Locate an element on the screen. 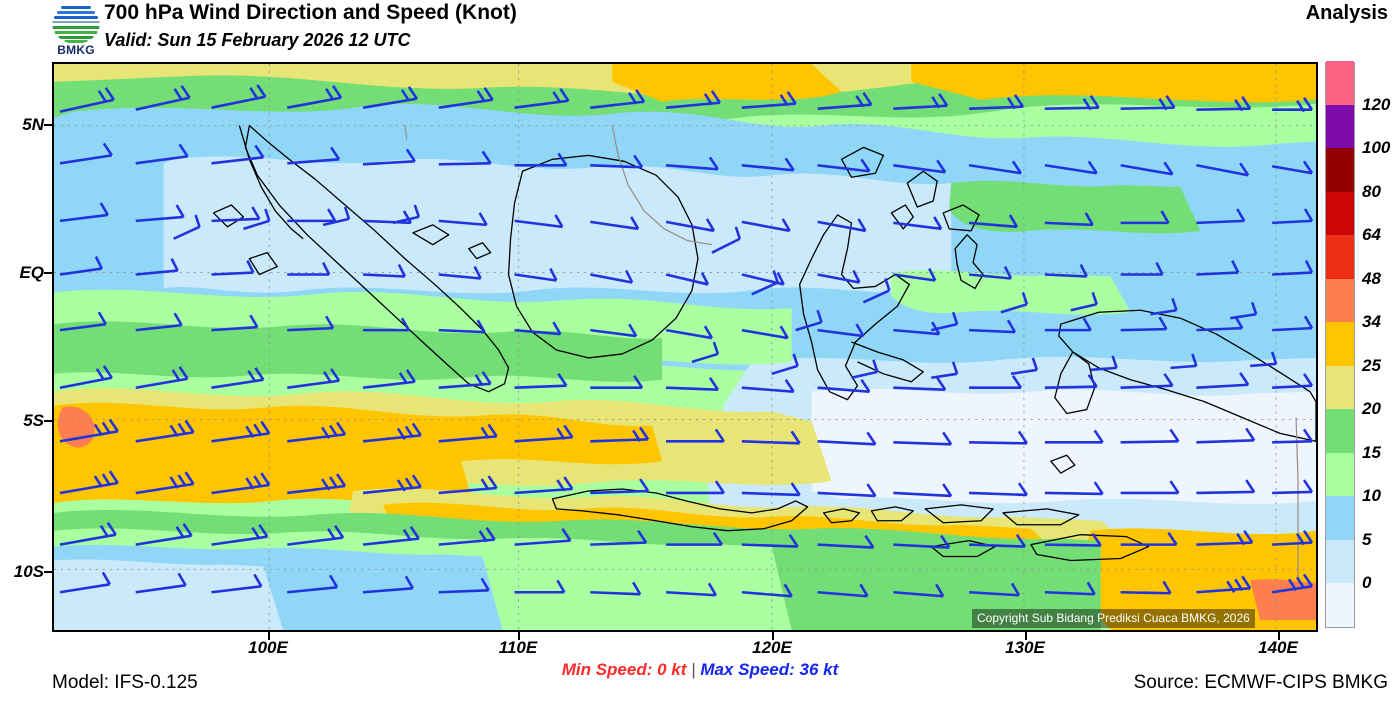 This screenshot has width=1400, height=709. lon-label-140e: 140E is located at coordinates (1278, 647).